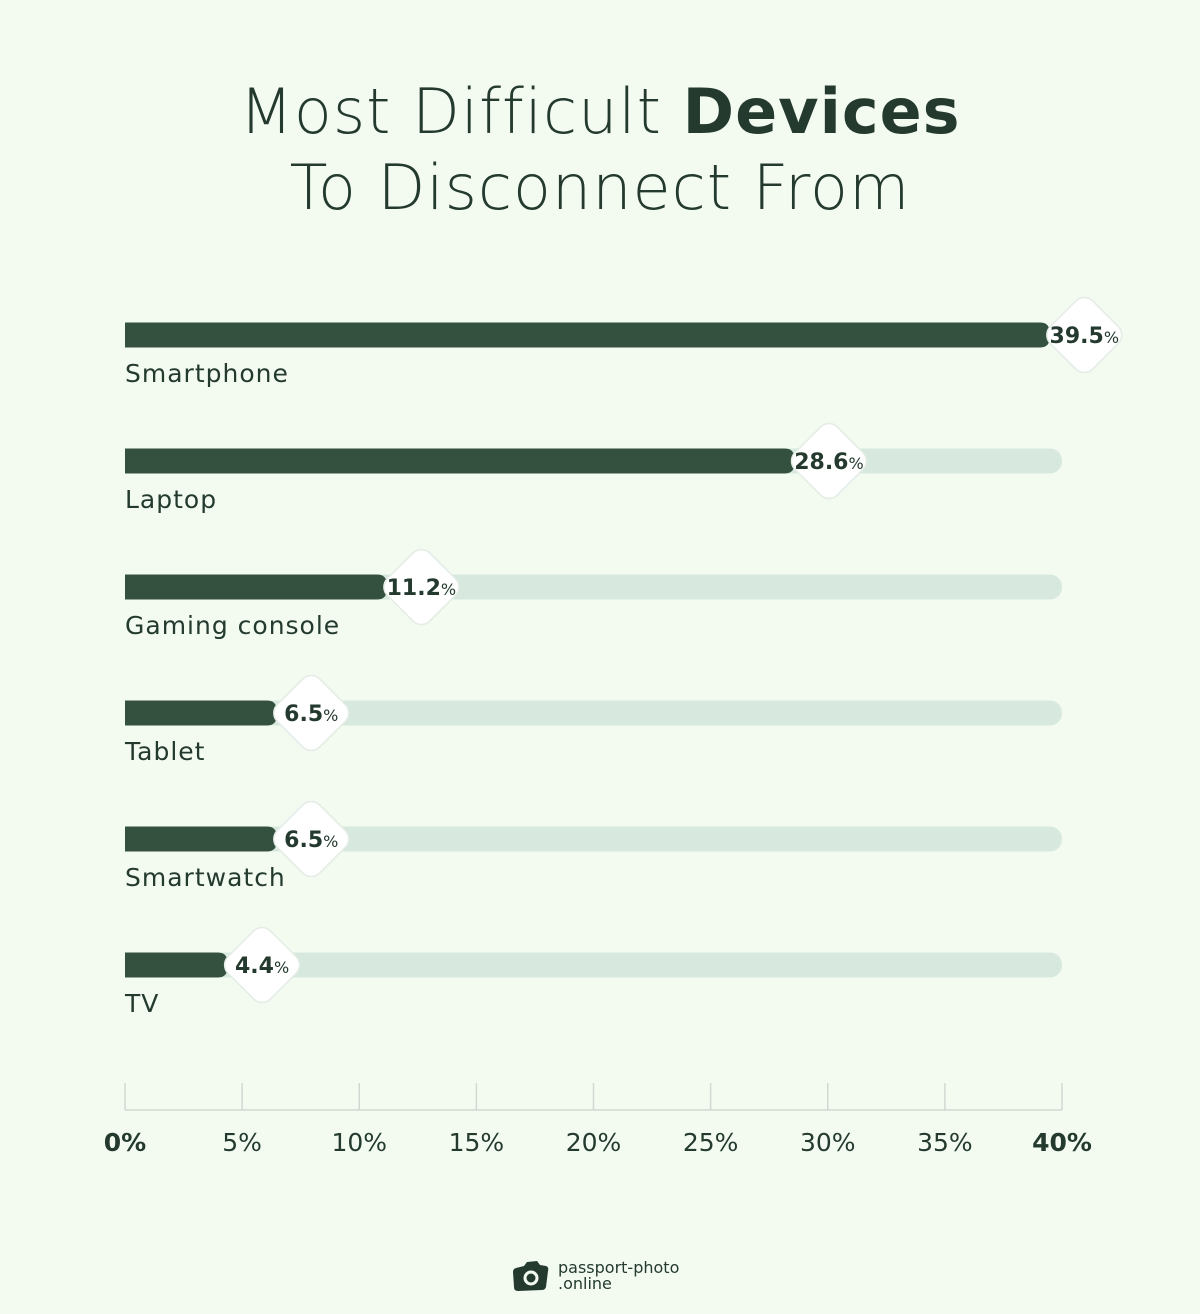 This screenshot has width=1200, height=1314. Describe the element at coordinates (1062, 1142) in the screenshot. I see `x-tick-label: 40%` at that location.